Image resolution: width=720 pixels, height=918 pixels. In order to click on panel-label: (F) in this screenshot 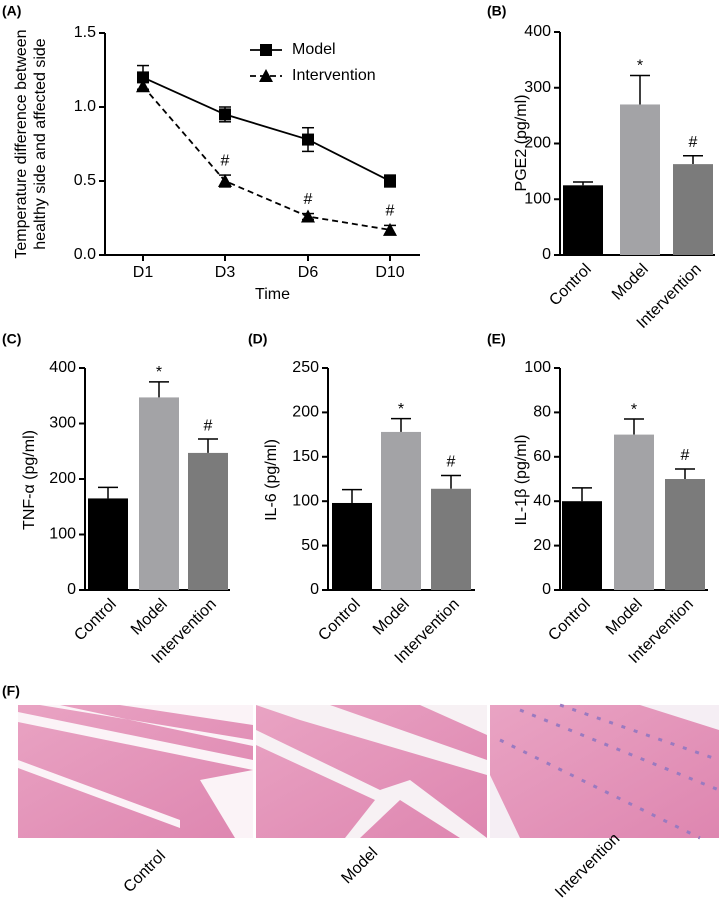, I will do `click(11, 691)`.